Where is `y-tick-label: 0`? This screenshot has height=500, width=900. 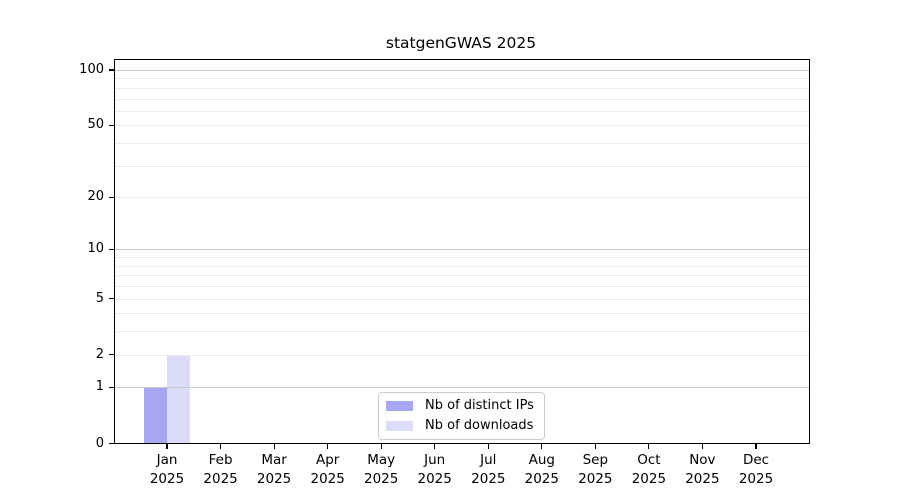 y-tick-label: 0 is located at coordinates (99, 443).